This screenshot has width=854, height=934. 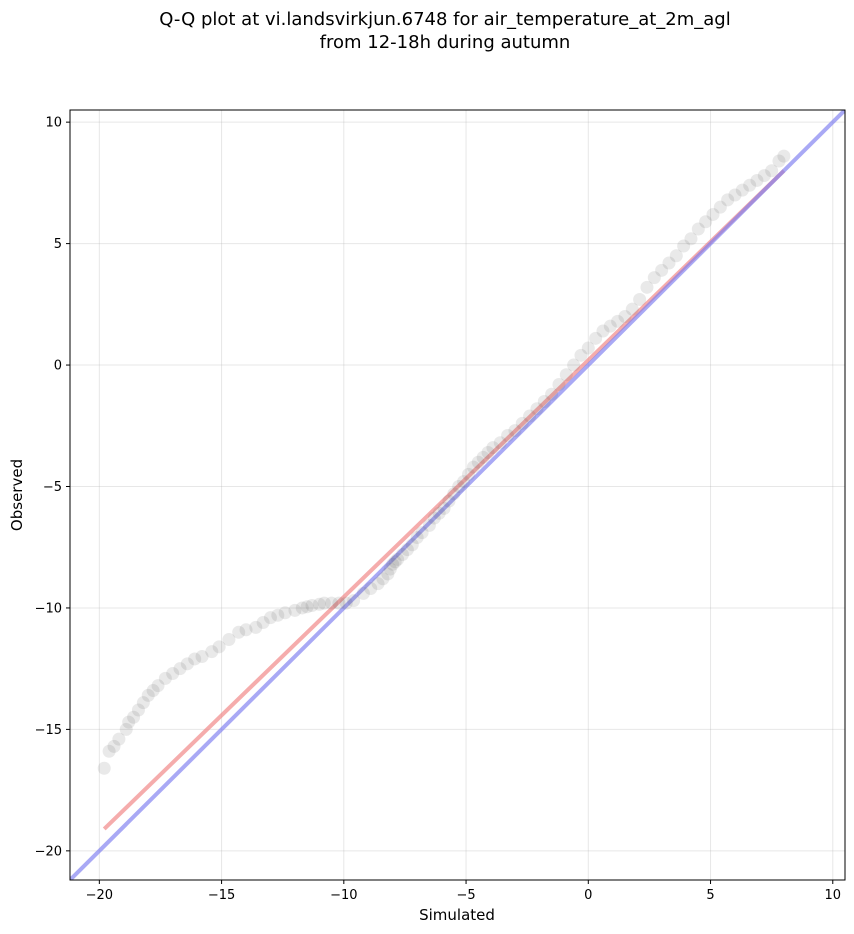 What do you see at coordinates (343, 895) in the screenshot?
I see `x-tick-label: −10` at bounding box center [343, 895].